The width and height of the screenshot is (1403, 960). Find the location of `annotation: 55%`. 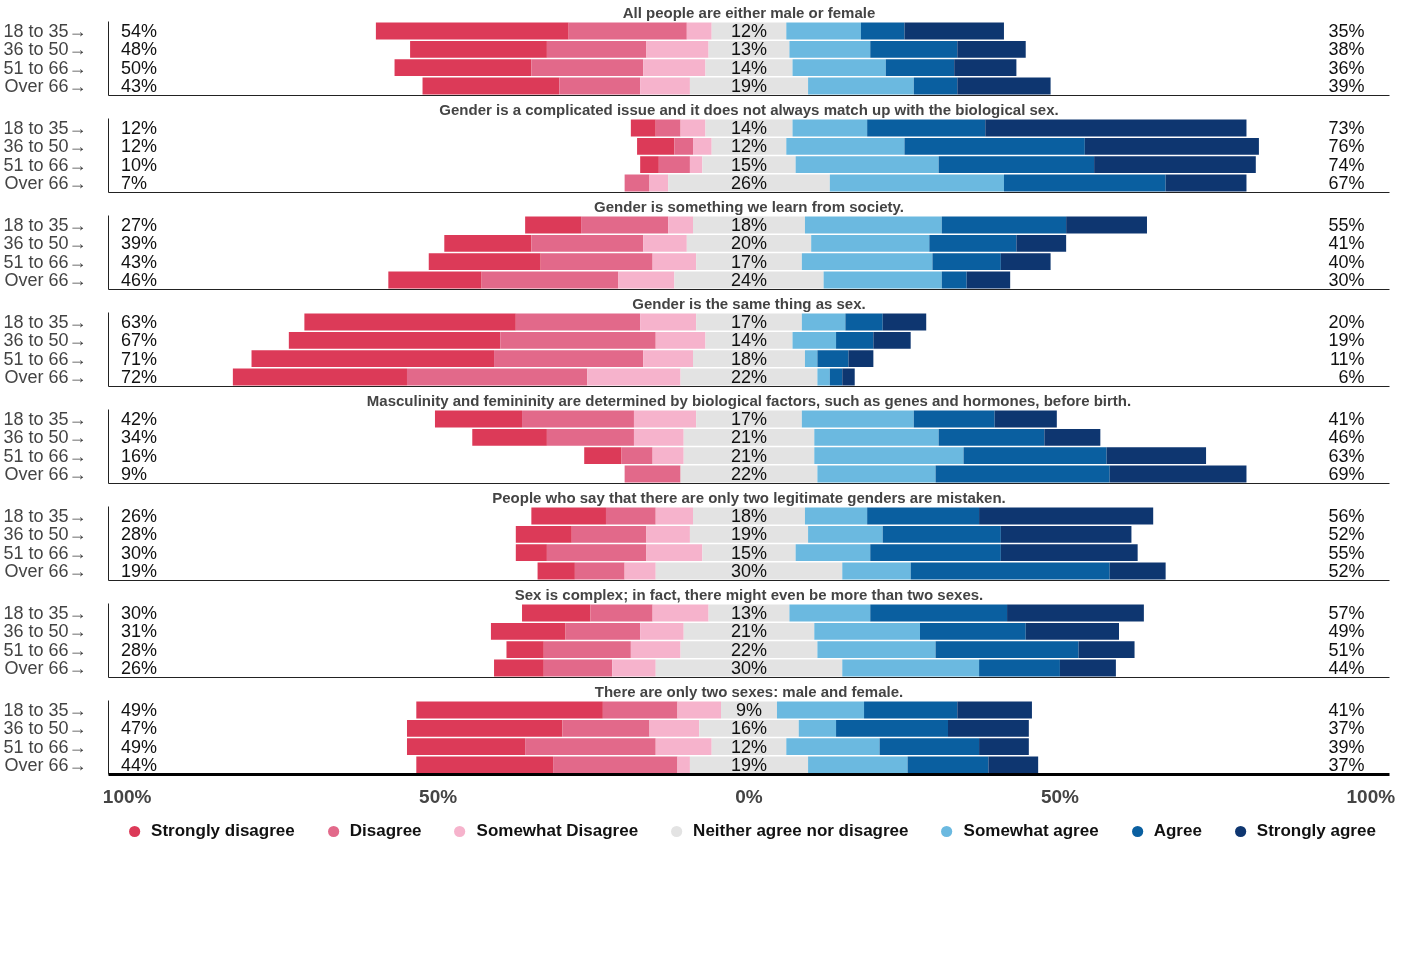

annotation: 55% is located at coordinates (1346, 225).